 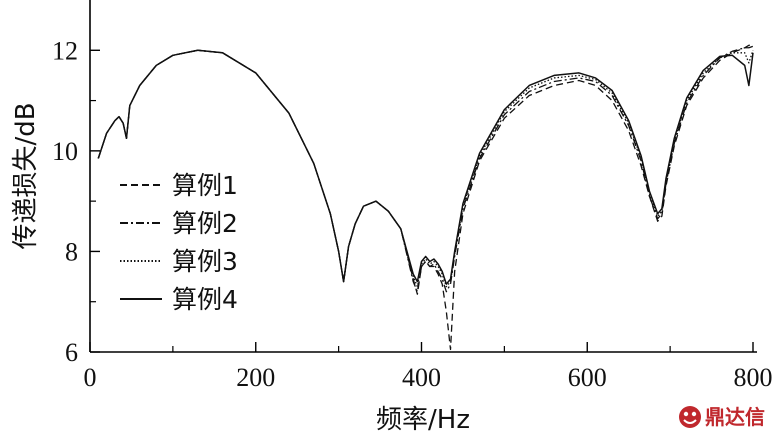 What do you see at coordinates (735, 417) in the screenshot?
I see `watermark-text: 鼎达信` at bounding box center [735, 417].